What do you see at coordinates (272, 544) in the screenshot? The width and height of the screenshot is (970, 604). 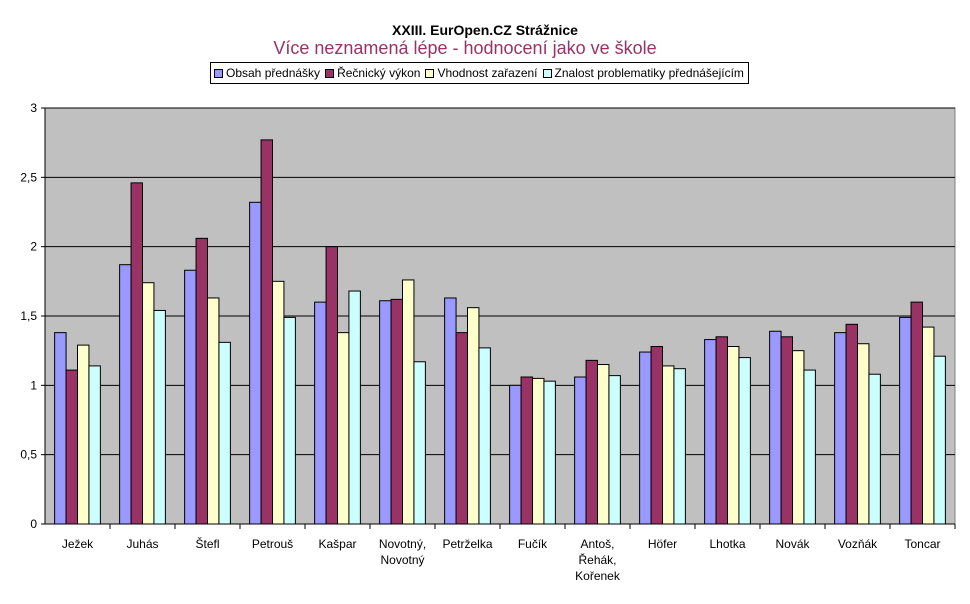 I see `x-tick-label: Petrouš` at bounding box center [272, 544].